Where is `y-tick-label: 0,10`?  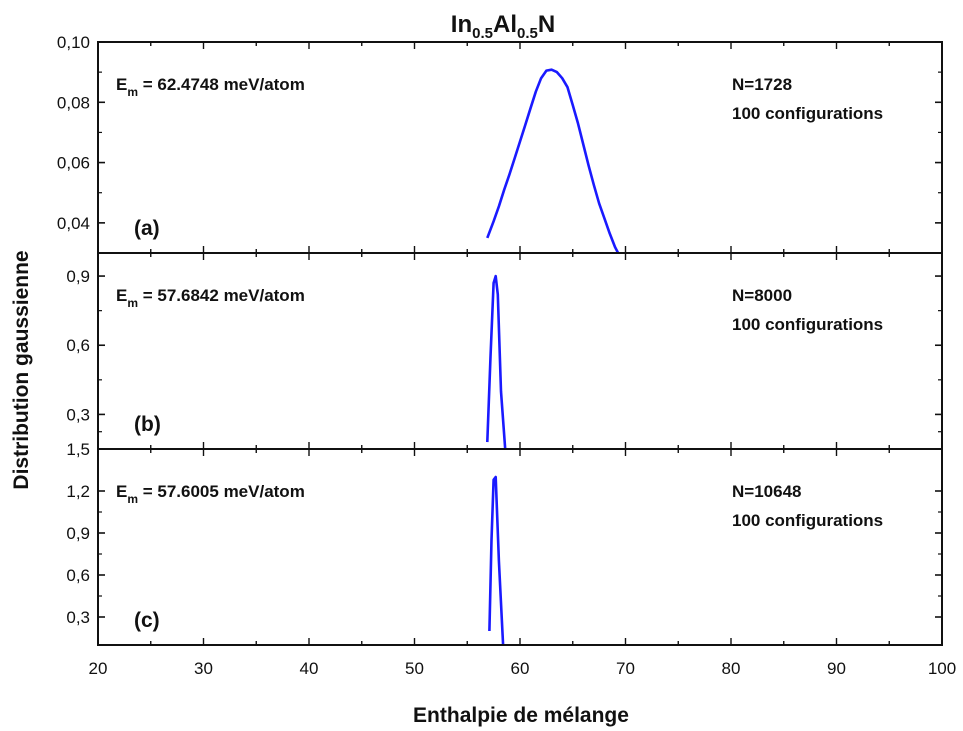 y-tick-label: 0,10 is located at coordinates (73, 42).